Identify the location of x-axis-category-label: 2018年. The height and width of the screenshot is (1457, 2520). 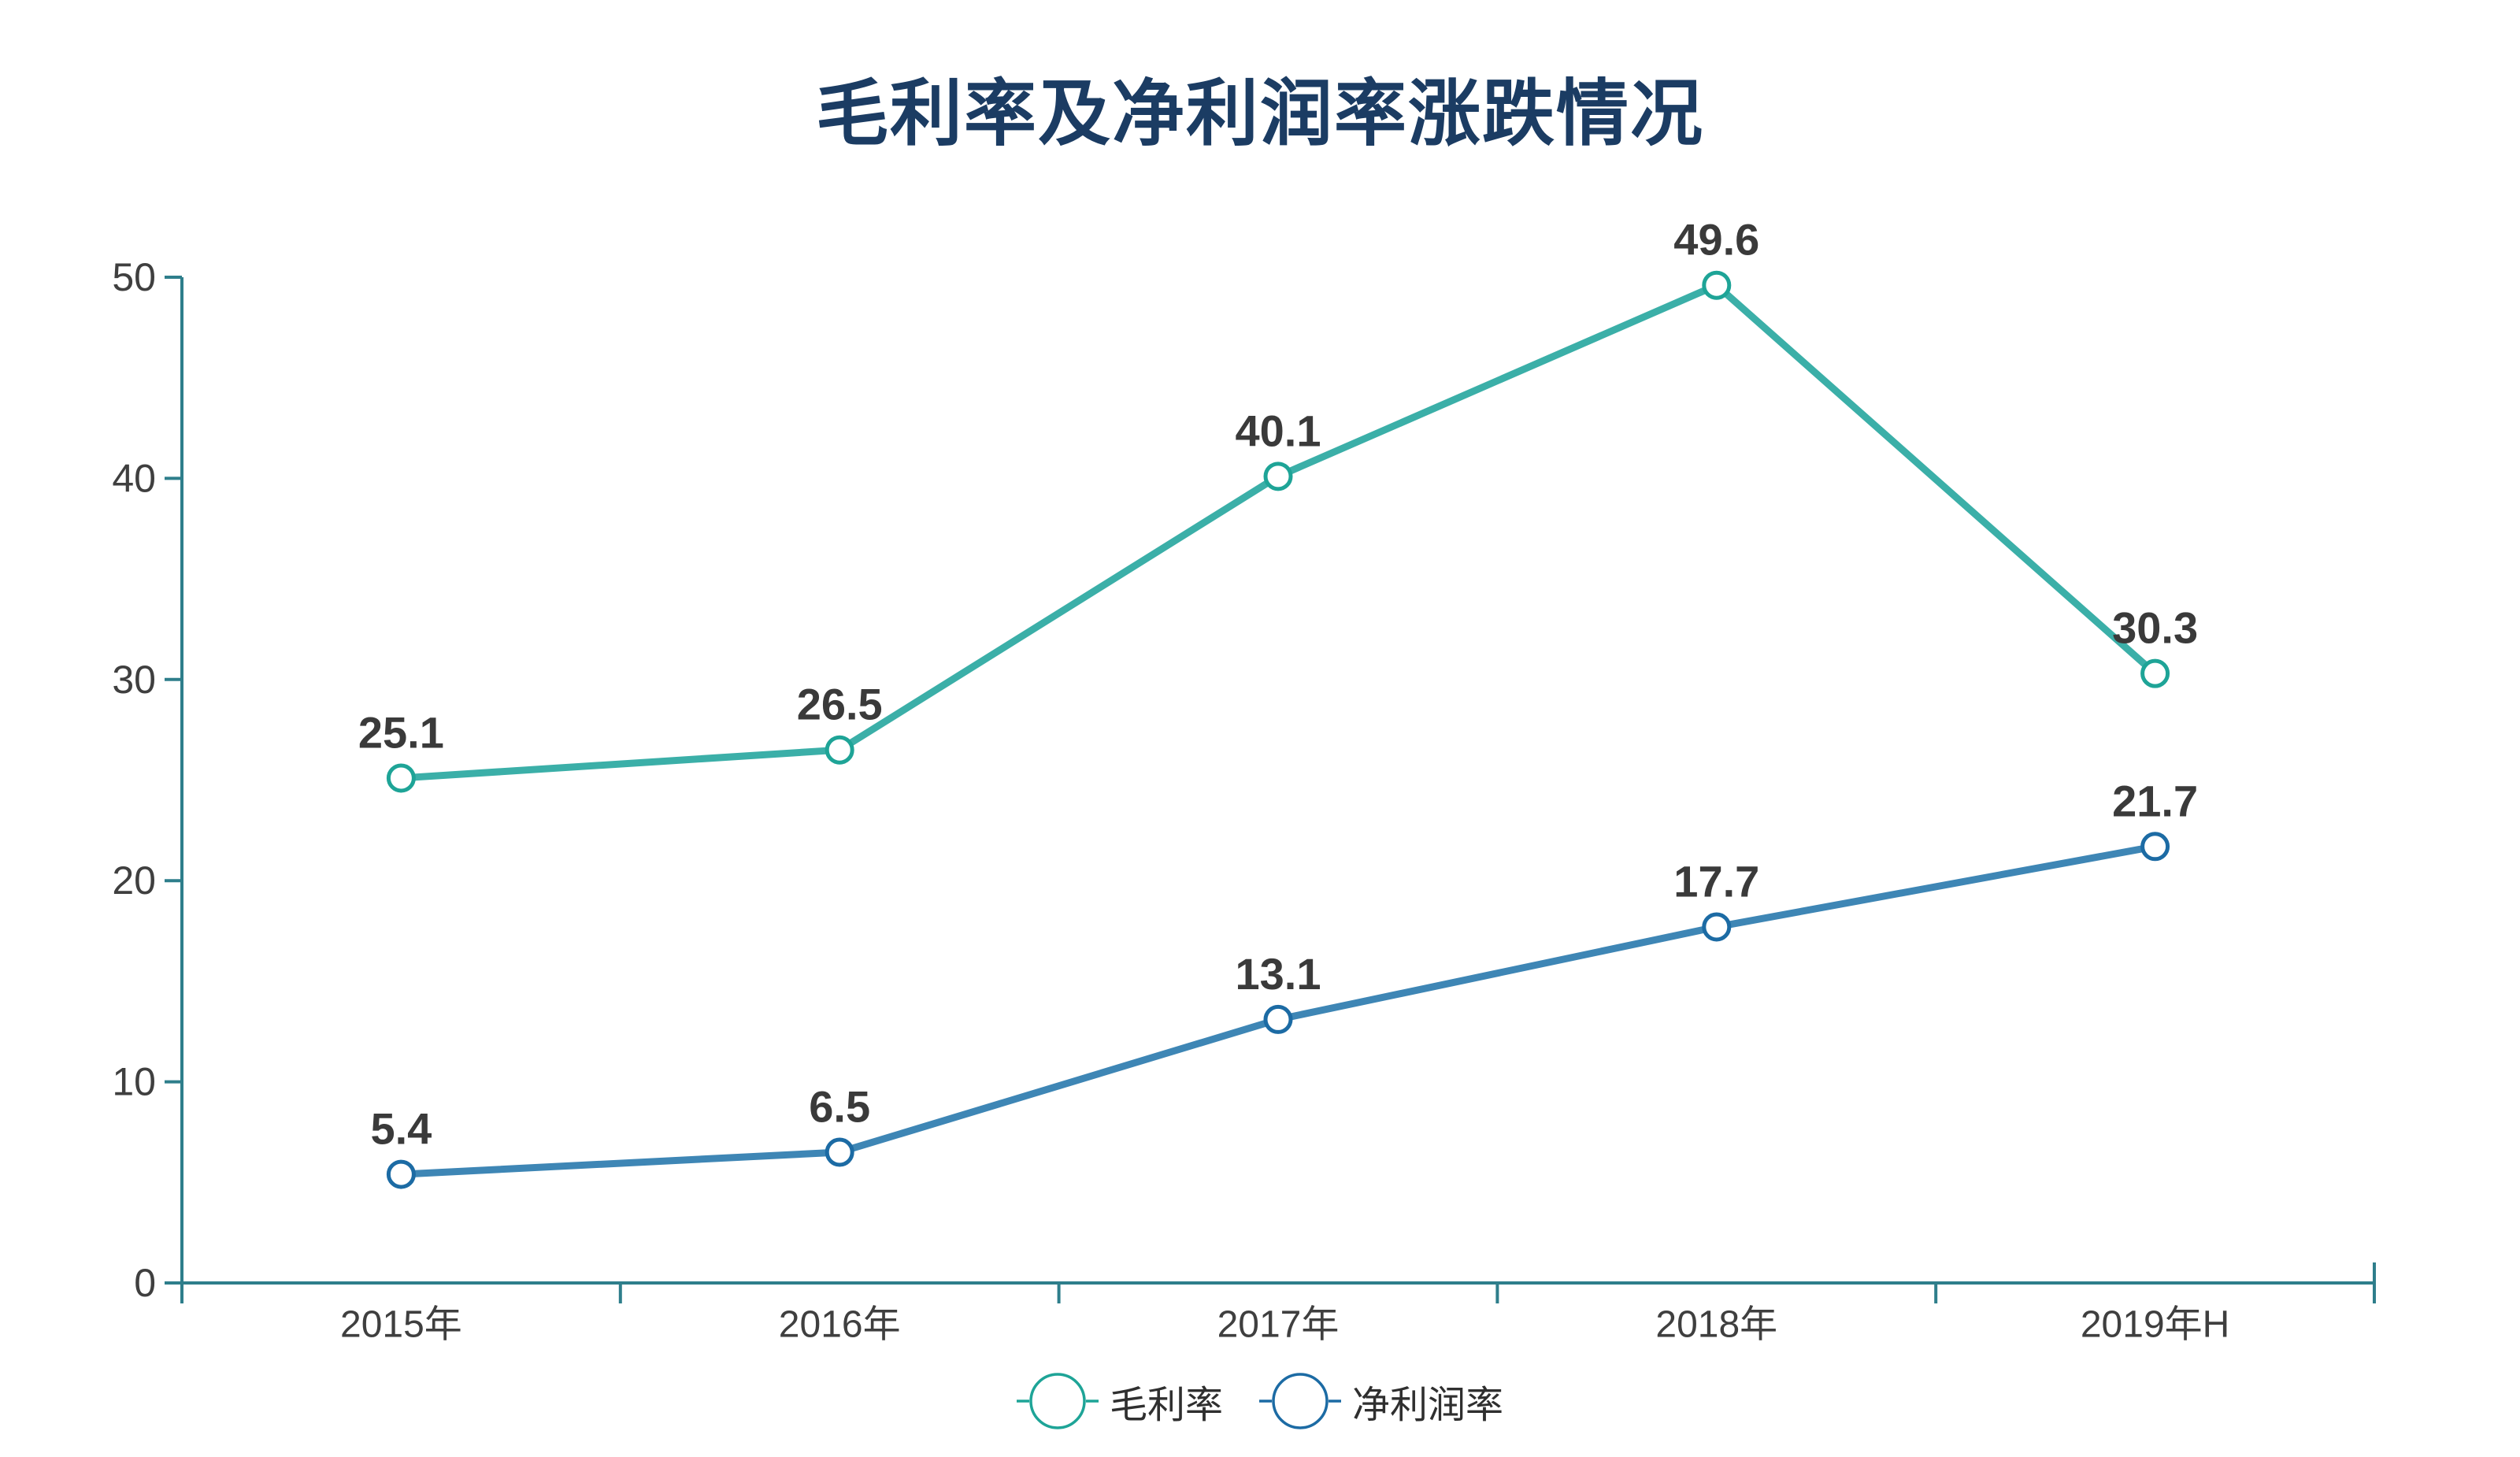
(1716, 1325).